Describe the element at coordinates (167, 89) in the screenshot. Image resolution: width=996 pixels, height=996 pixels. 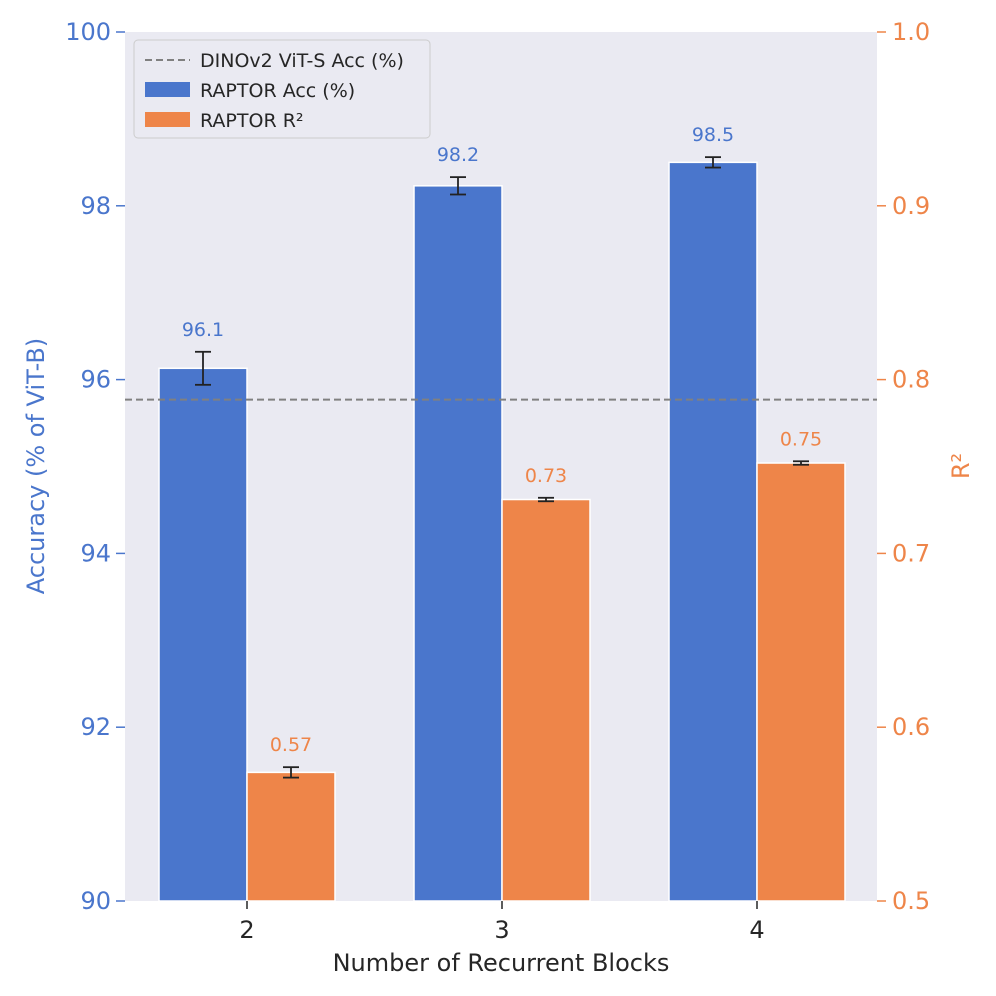
I see `legend-accuracy-swatch` at that location.